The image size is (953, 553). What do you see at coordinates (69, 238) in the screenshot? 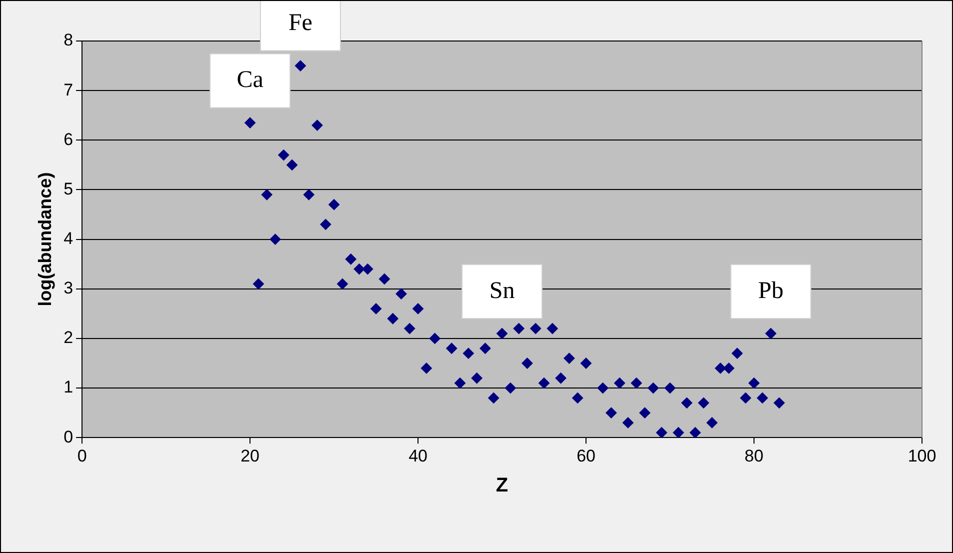
I see `y-tick-label: 4` at bounding box center [69, 238].